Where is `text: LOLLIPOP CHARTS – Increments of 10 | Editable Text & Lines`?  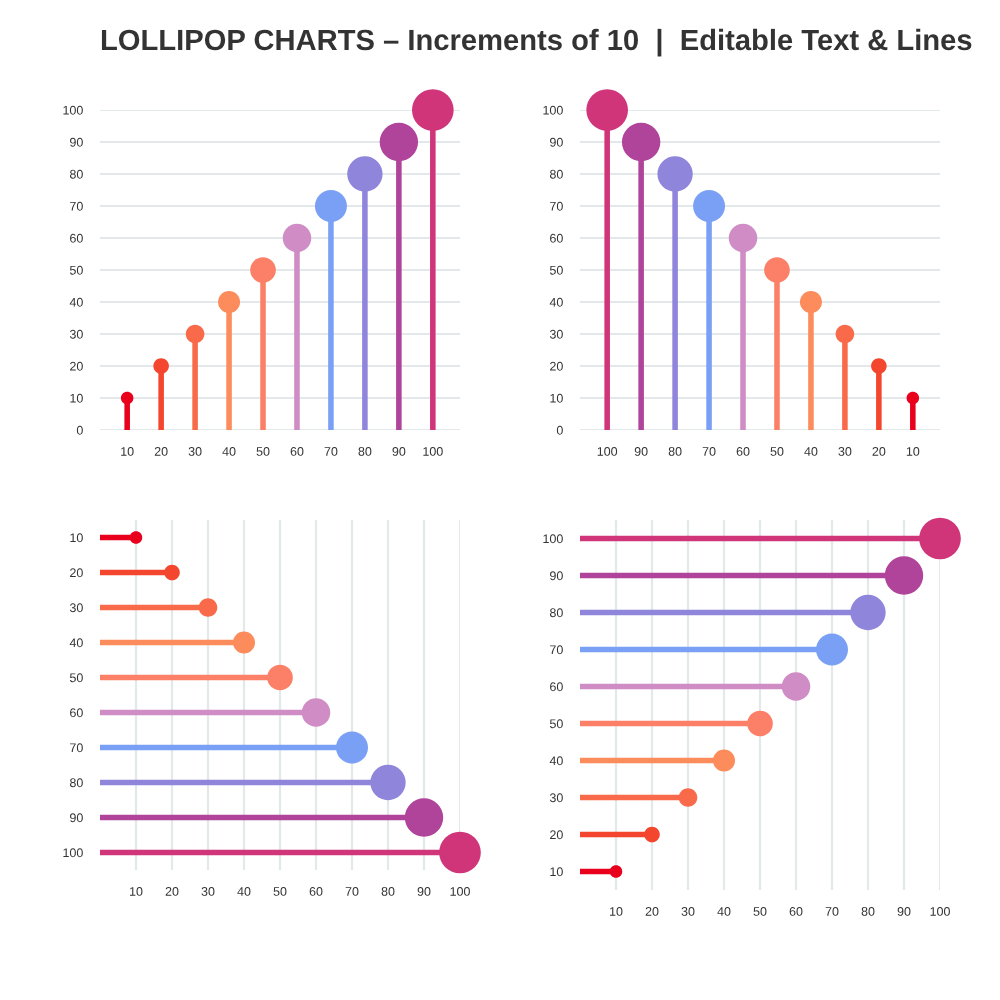 text: LOLLIPOP CHARTS – Increments of 10 | Editable Text & Lines is located at coordinates (536, 42).